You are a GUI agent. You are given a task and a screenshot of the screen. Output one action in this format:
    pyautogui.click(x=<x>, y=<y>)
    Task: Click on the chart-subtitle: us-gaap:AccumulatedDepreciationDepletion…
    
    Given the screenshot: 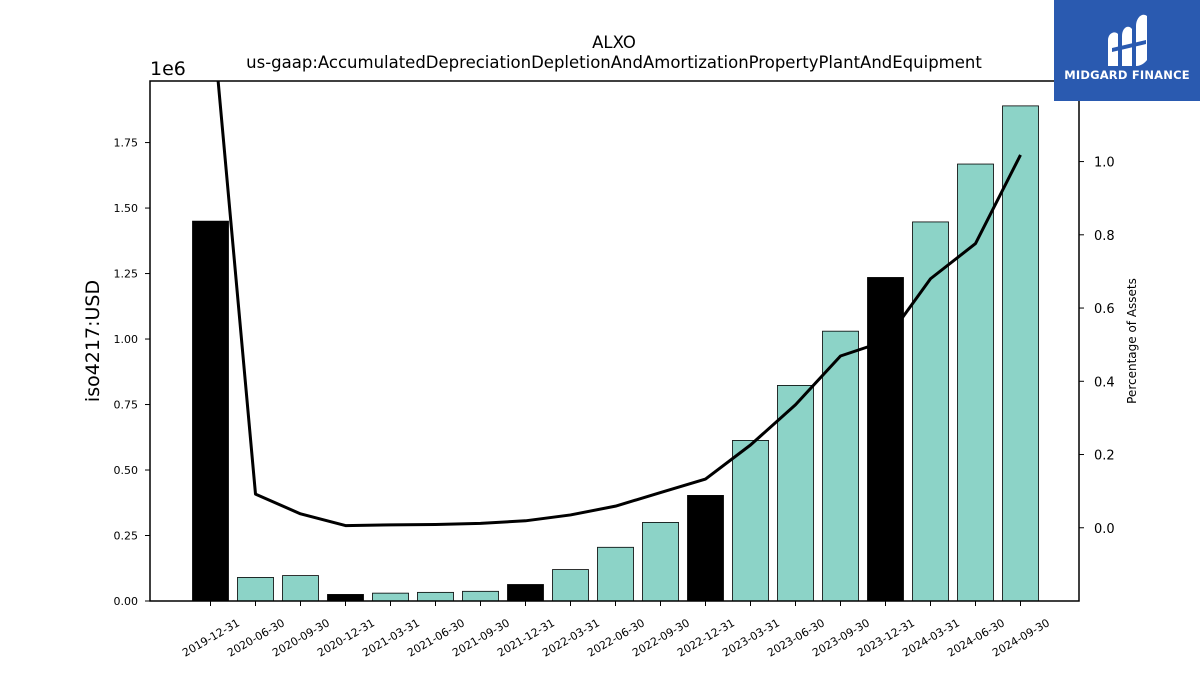 What is the action you would take?
    pyautogui.click(x=614, y=62)
    